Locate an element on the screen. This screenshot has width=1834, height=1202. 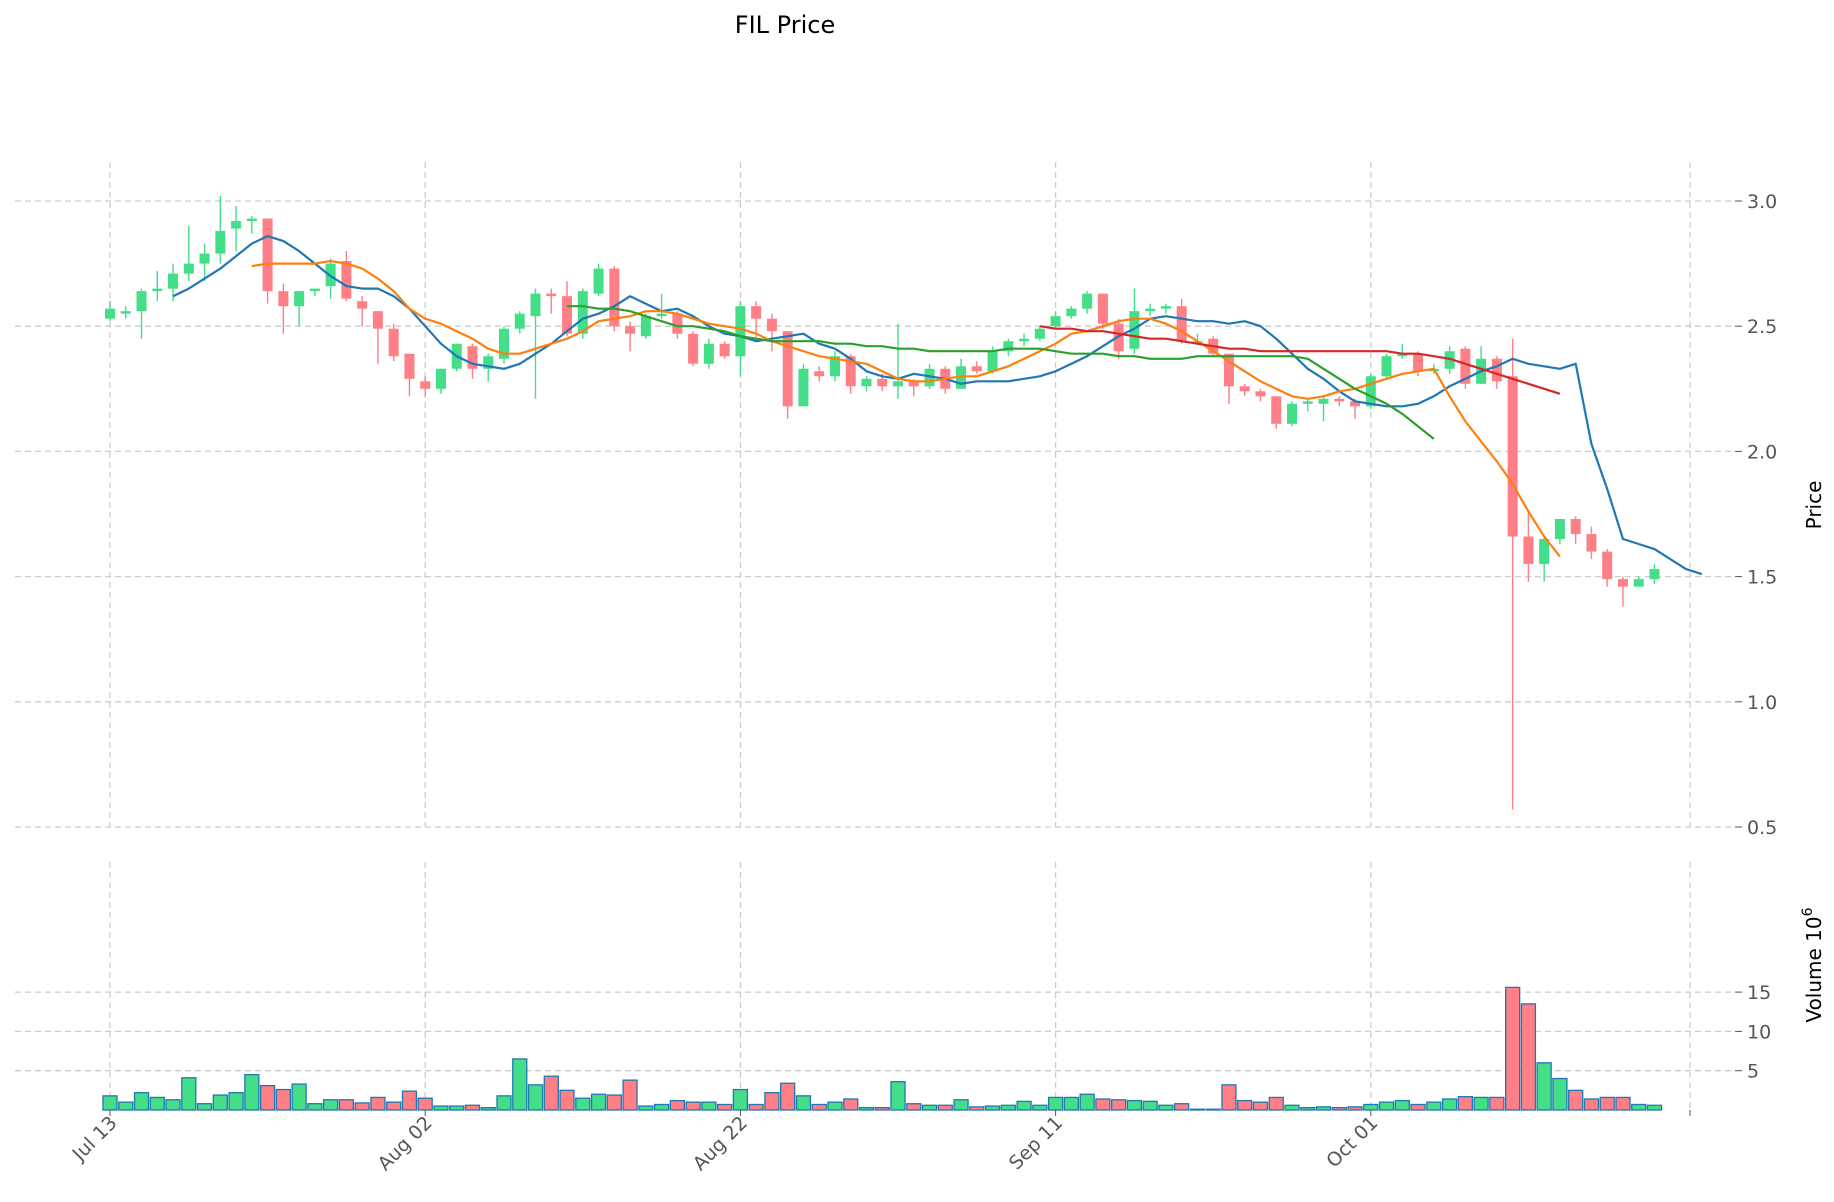
volume-axis-label: Volume 106 is located at coordinates (1813, 964).